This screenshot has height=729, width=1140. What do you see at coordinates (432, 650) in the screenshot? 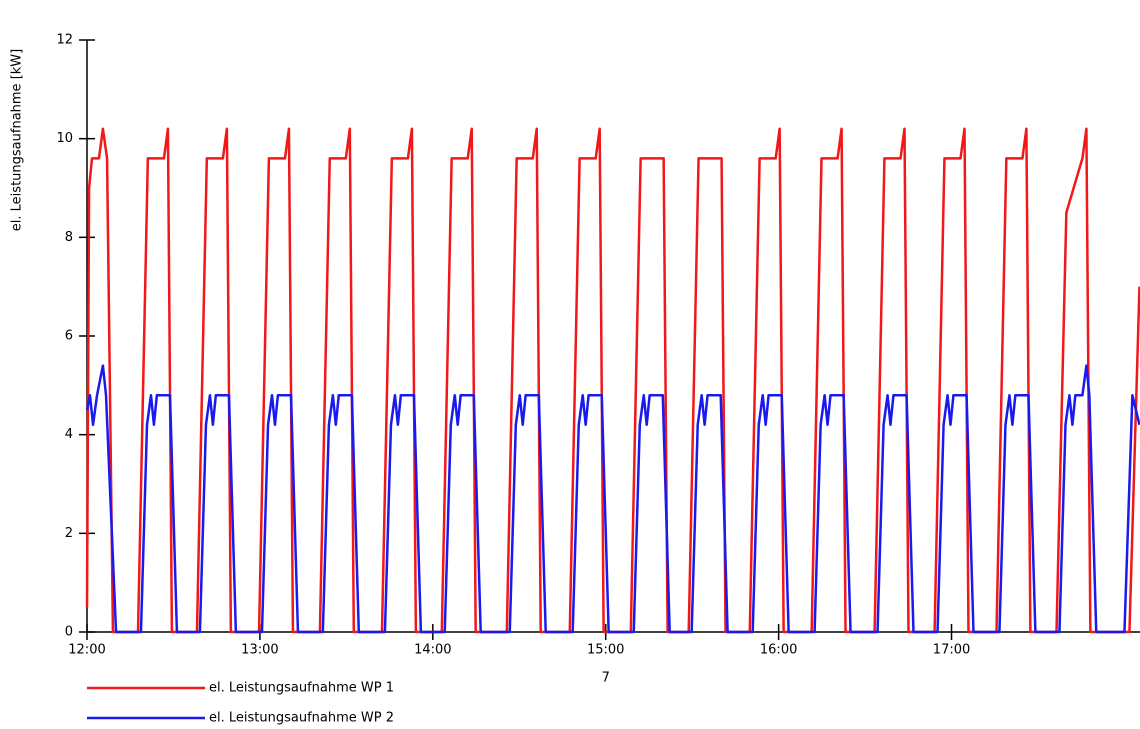
I see `x-tick-label: 14:00` at bounding box center [432, 650].